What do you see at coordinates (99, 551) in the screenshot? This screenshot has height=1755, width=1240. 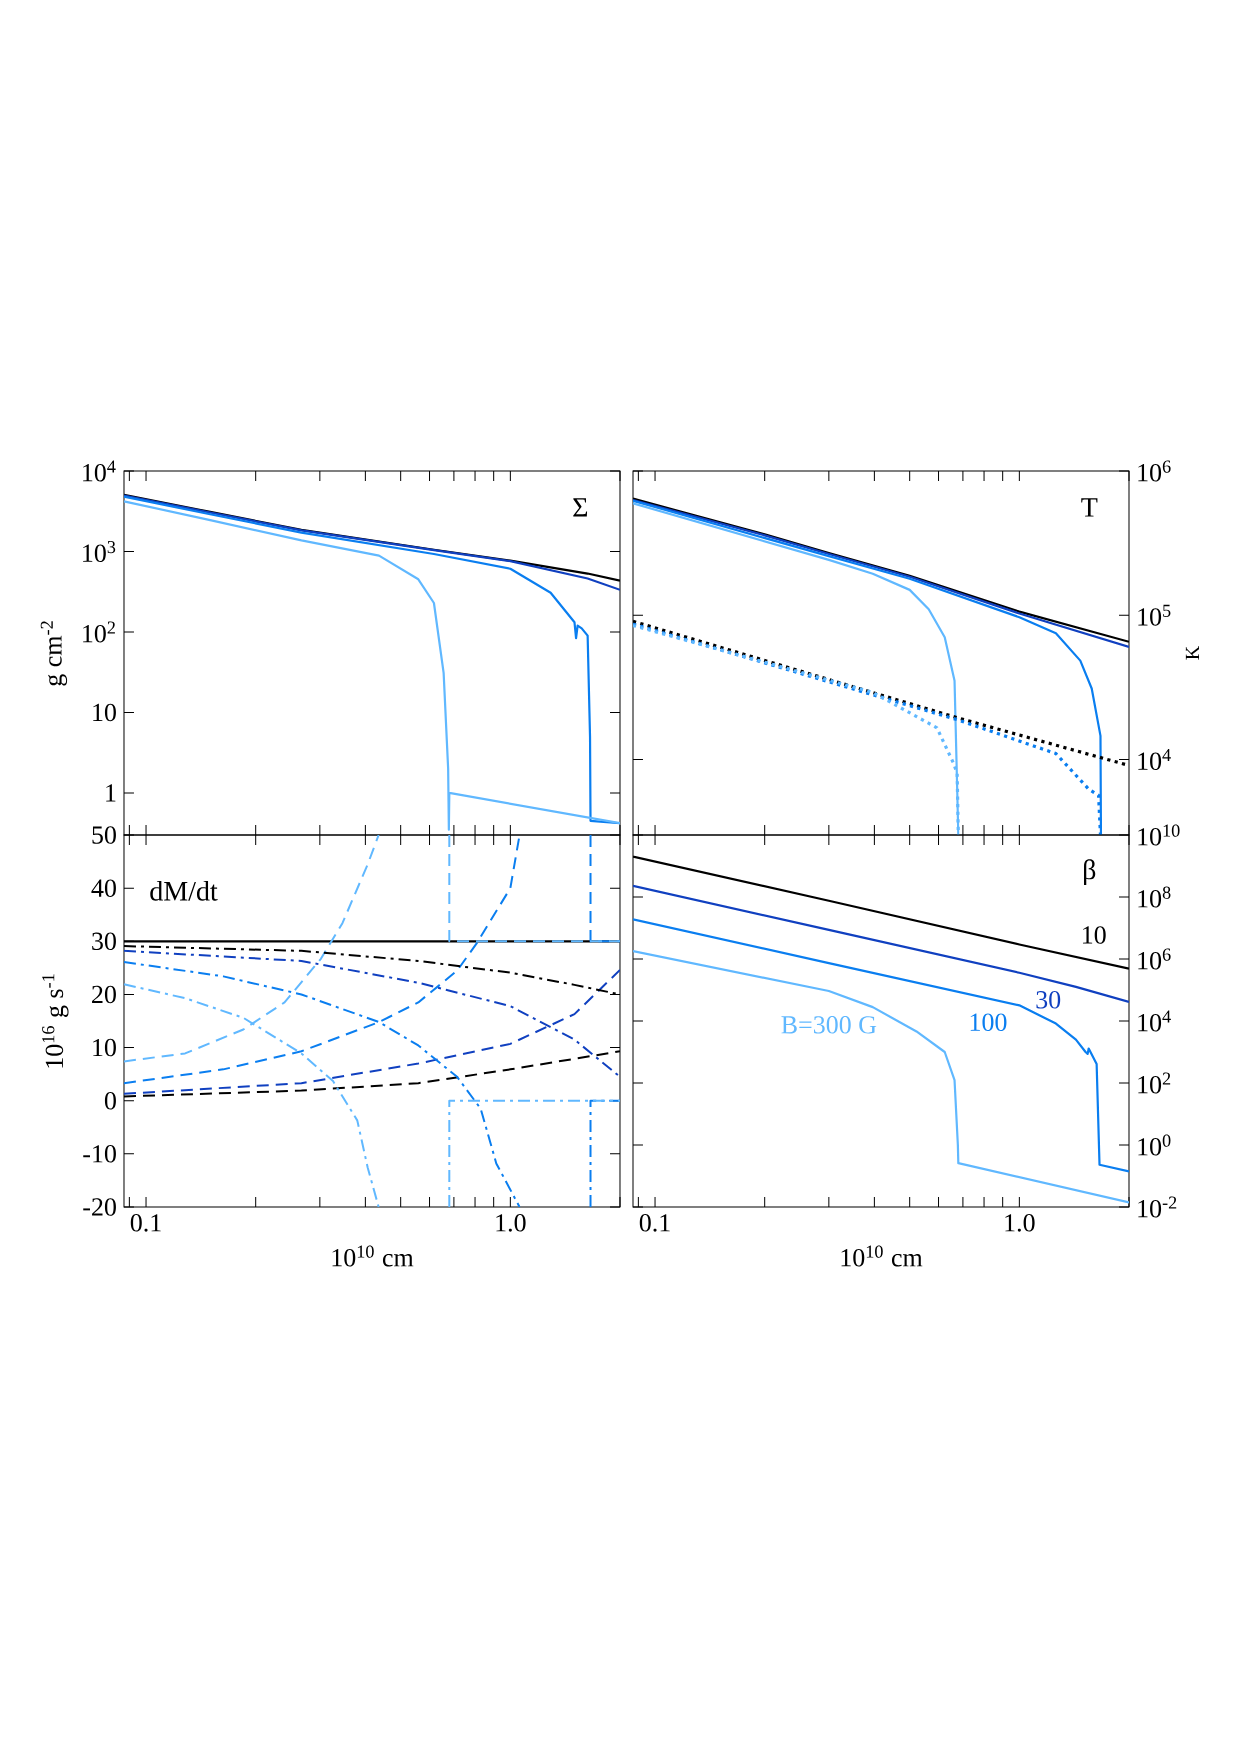 I see `y-tick-label: 10$^{3}$` at bounding box center [99, 551].